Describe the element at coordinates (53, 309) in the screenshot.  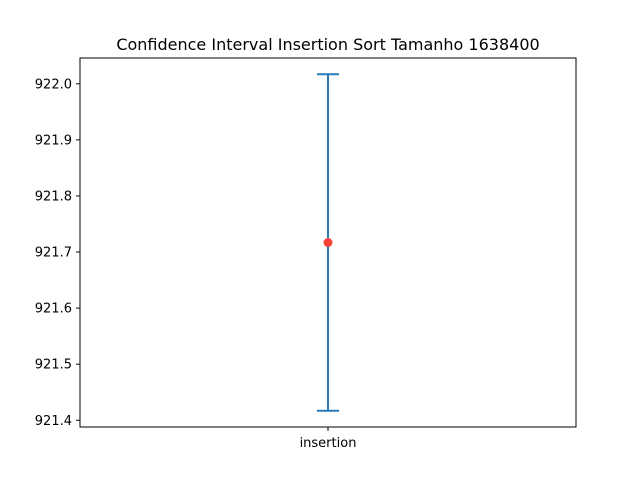
I see `y-tick-label: 921.6` at that location.